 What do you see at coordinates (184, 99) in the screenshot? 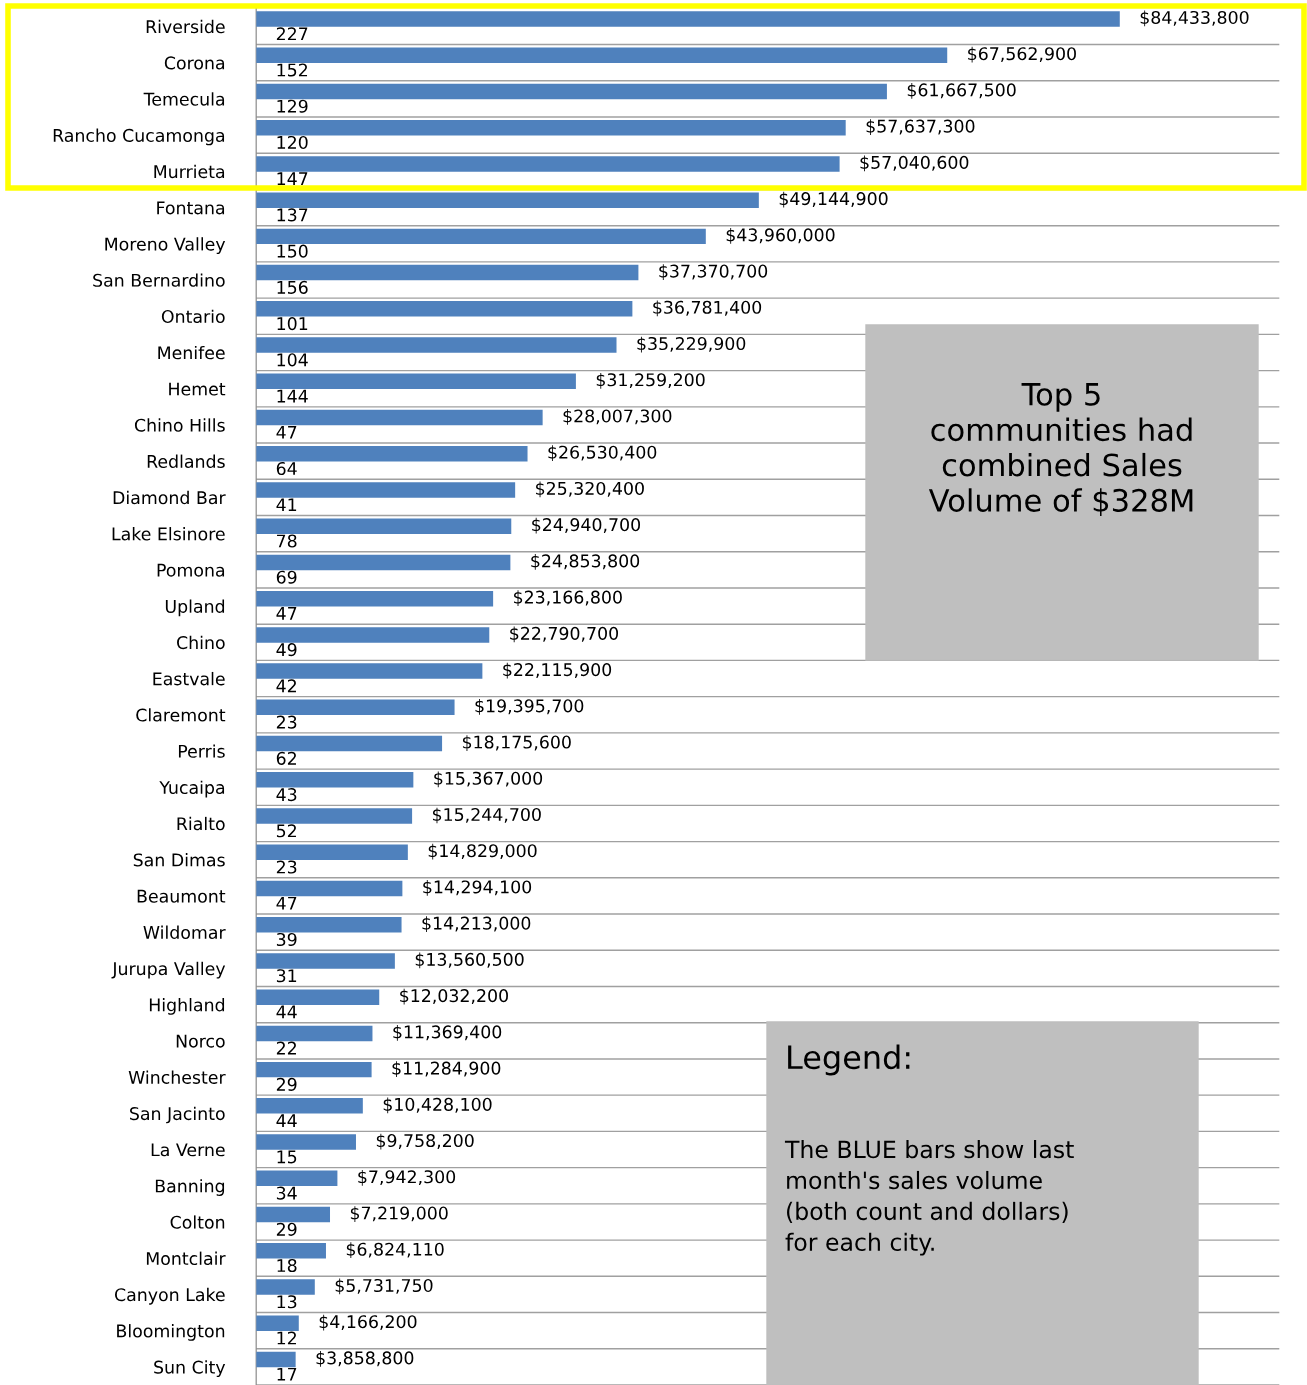
I see `y-tick-label: Temecula` at bounding box center [184, 99].